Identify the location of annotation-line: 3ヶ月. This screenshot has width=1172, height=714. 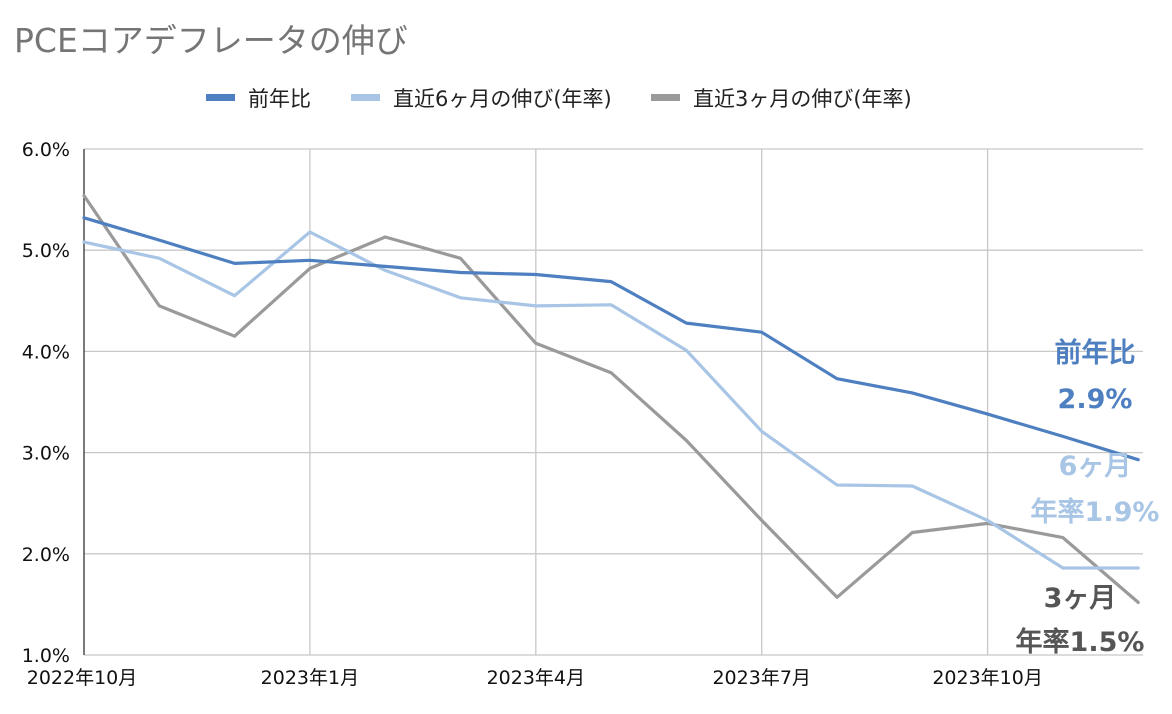
(1080, 598).